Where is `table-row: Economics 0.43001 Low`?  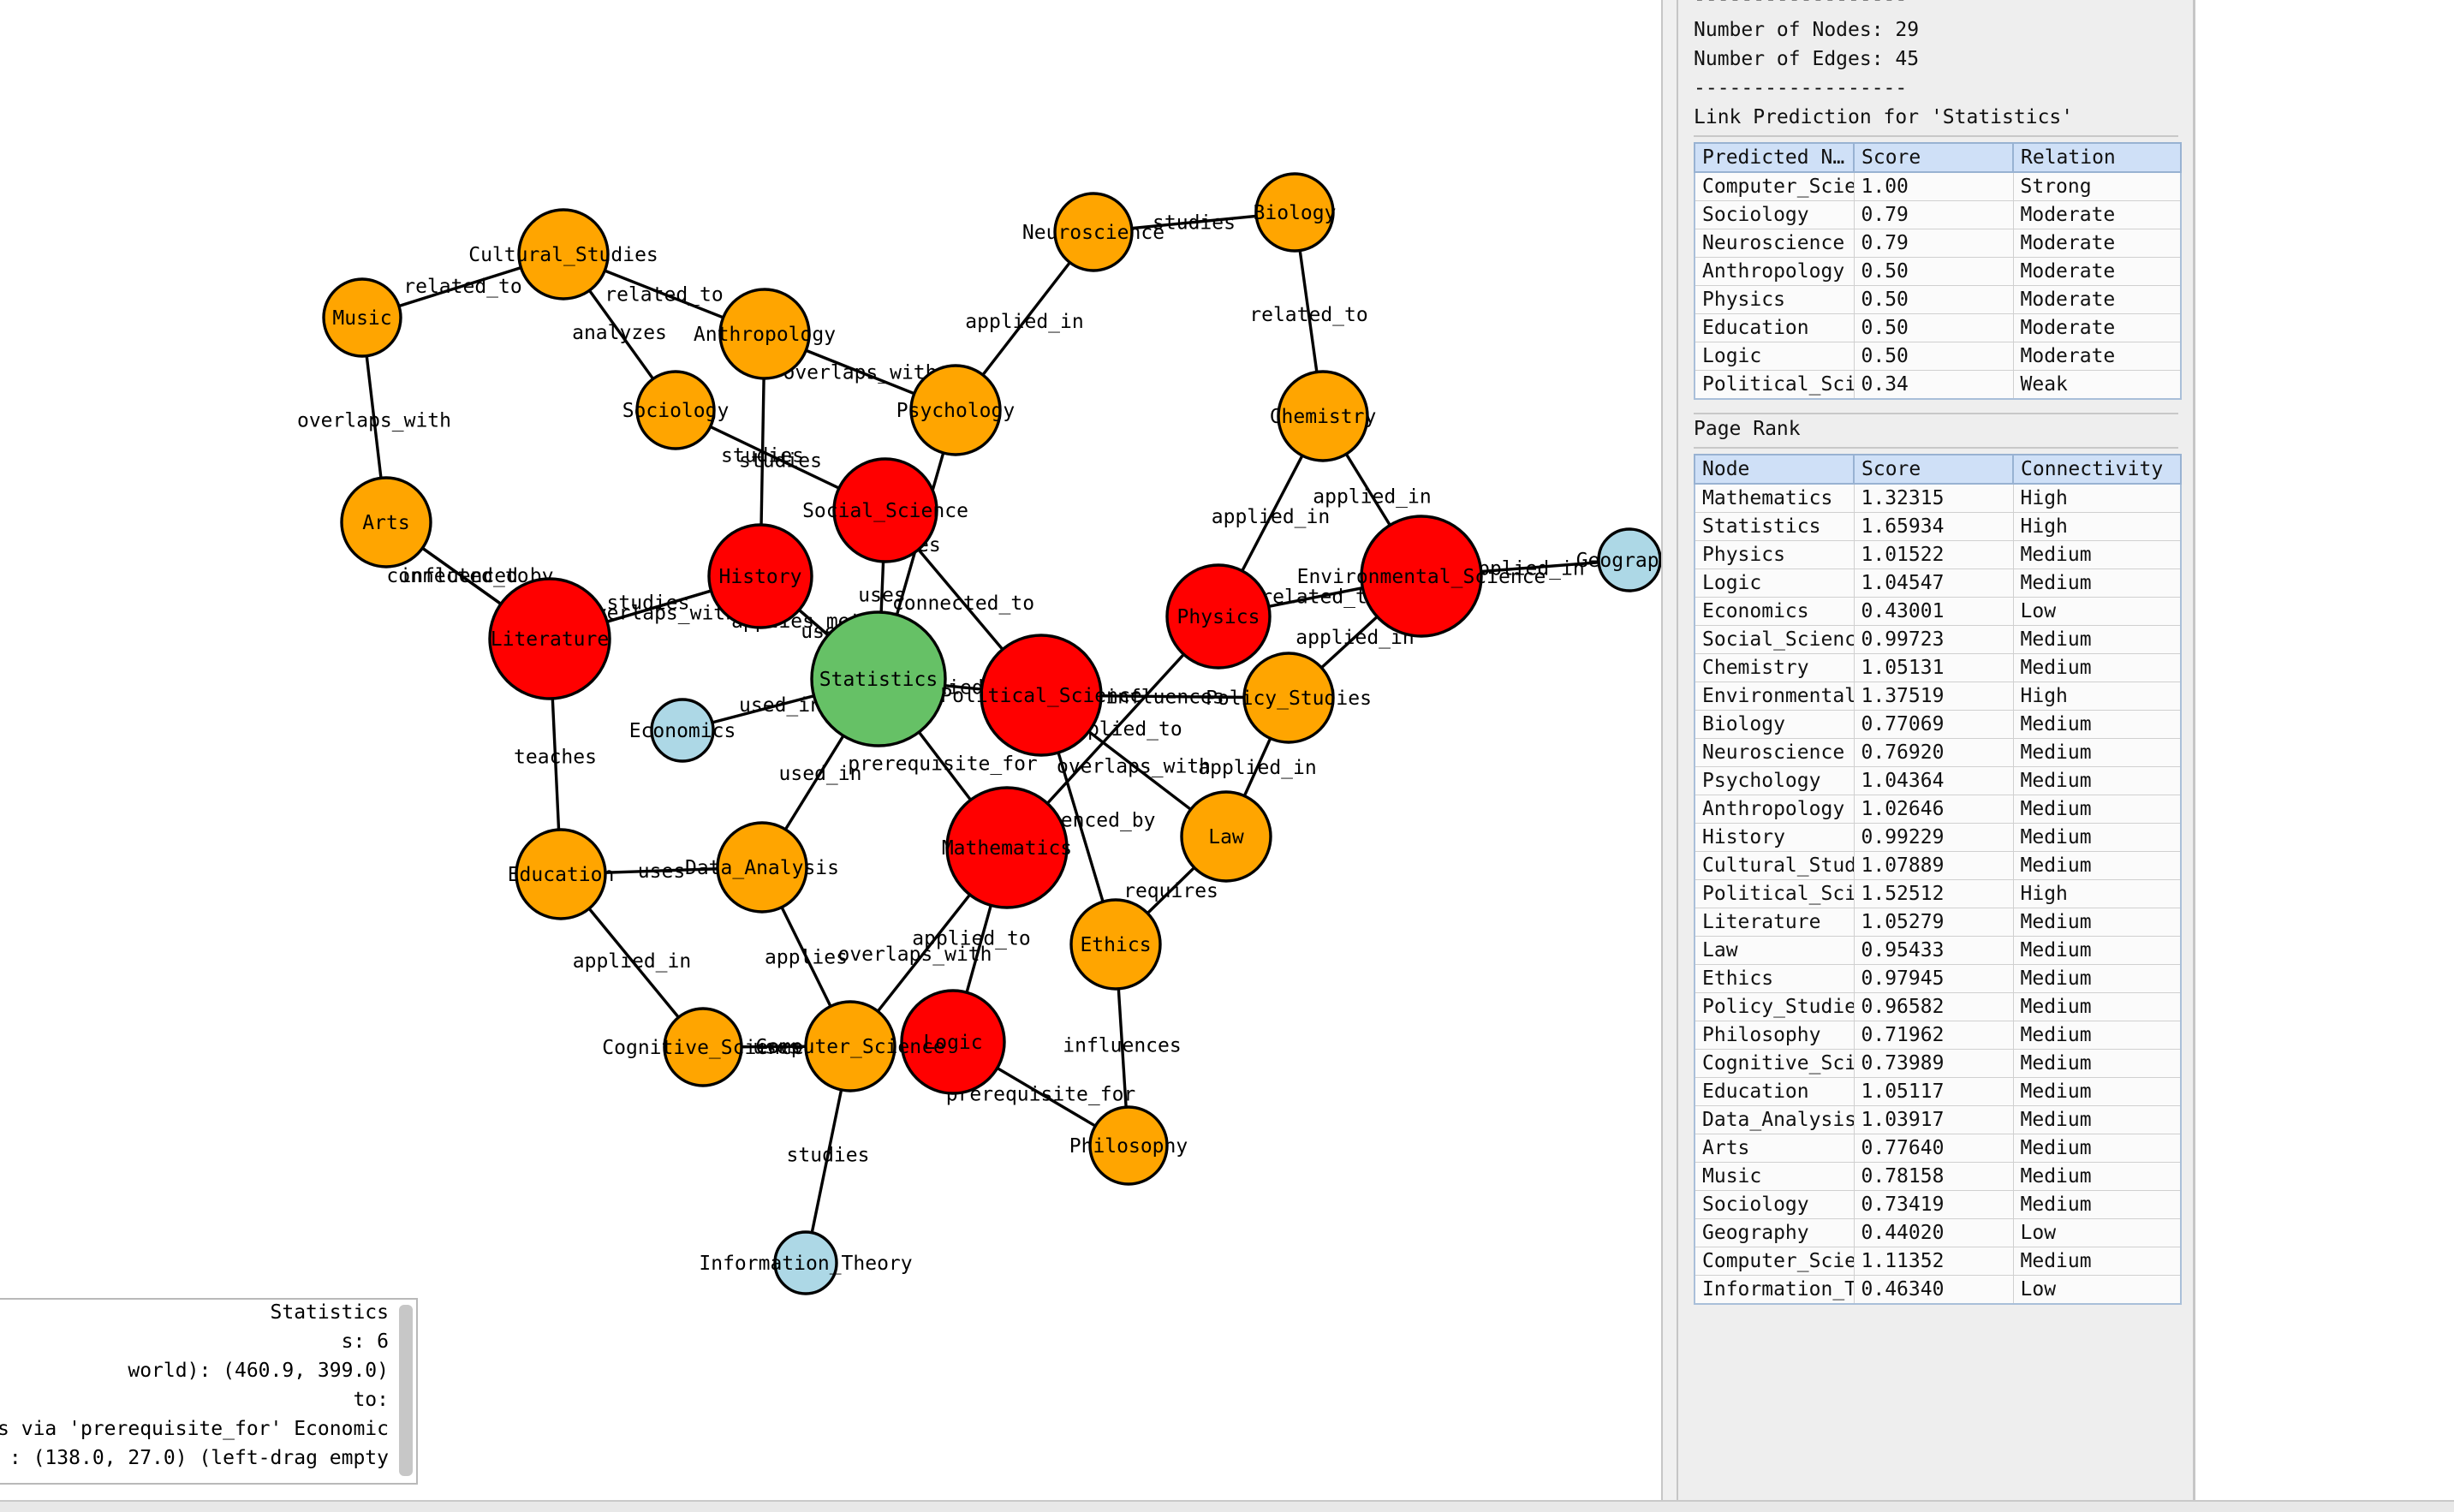
table-row: Economics 0.43001 Low is located at coordinates (1938, 611).